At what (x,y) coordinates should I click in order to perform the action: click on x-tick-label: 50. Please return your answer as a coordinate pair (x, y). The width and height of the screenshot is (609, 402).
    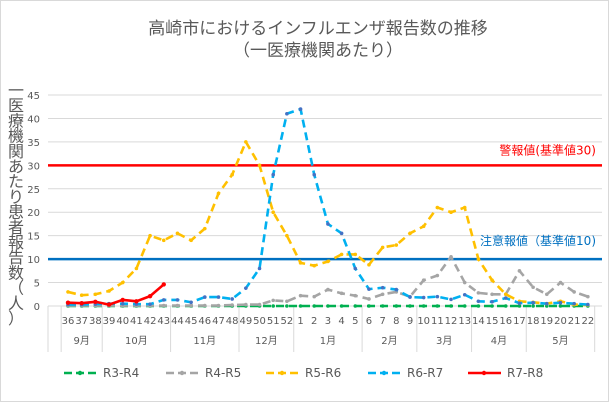
    Looking at the image, I should click on (259, 321).